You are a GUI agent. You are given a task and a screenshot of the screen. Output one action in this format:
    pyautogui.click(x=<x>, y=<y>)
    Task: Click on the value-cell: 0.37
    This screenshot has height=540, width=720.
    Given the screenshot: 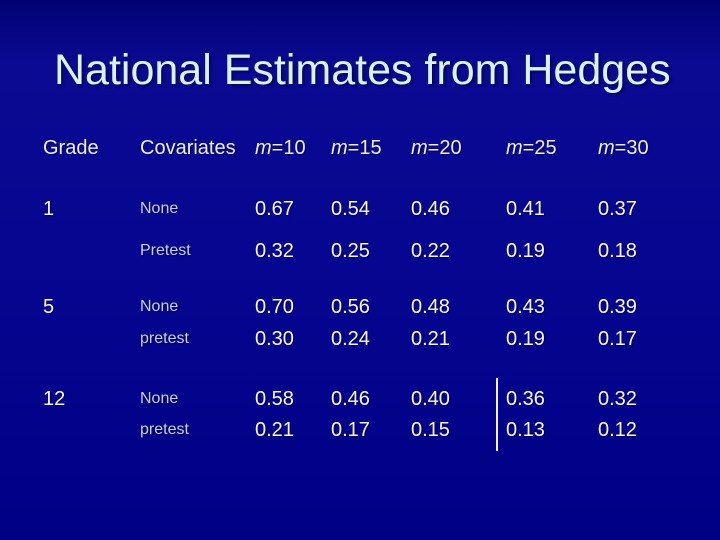 What is the action you would take?
    pyautogui.click(x=617, y=209)
    